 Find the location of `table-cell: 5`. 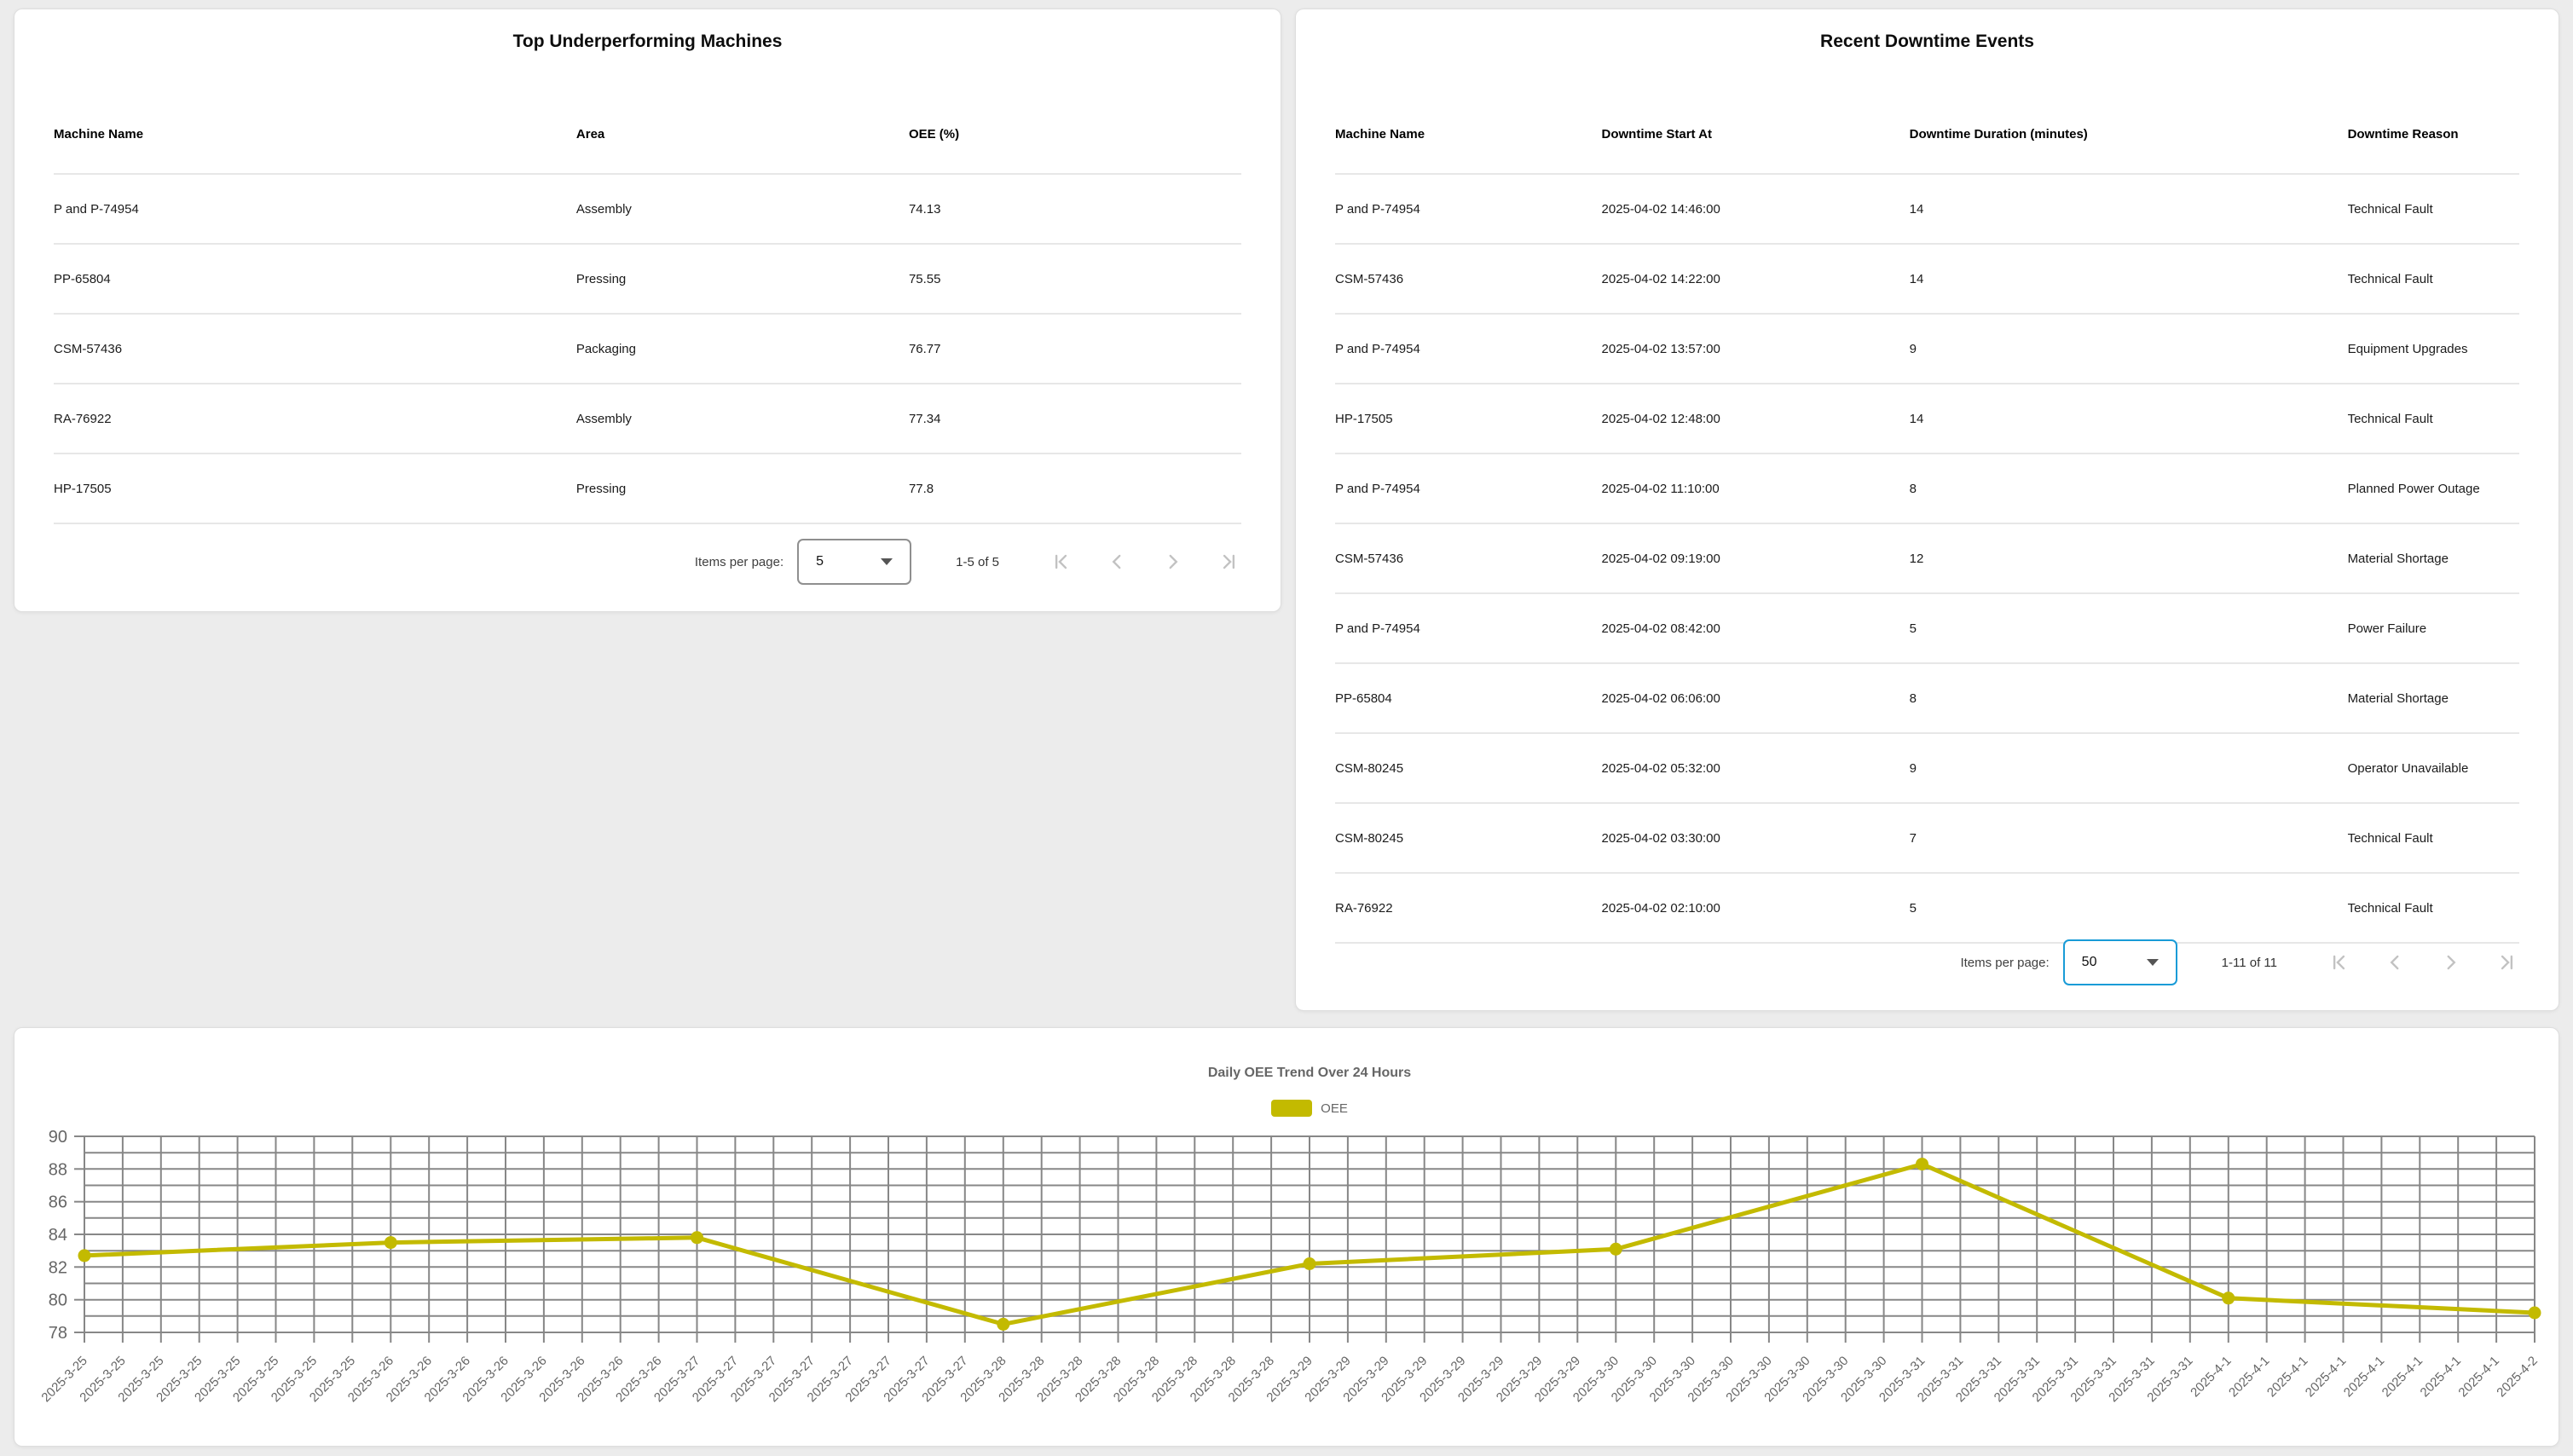

table-cell: 5 is located at coordinates (1913, 628).